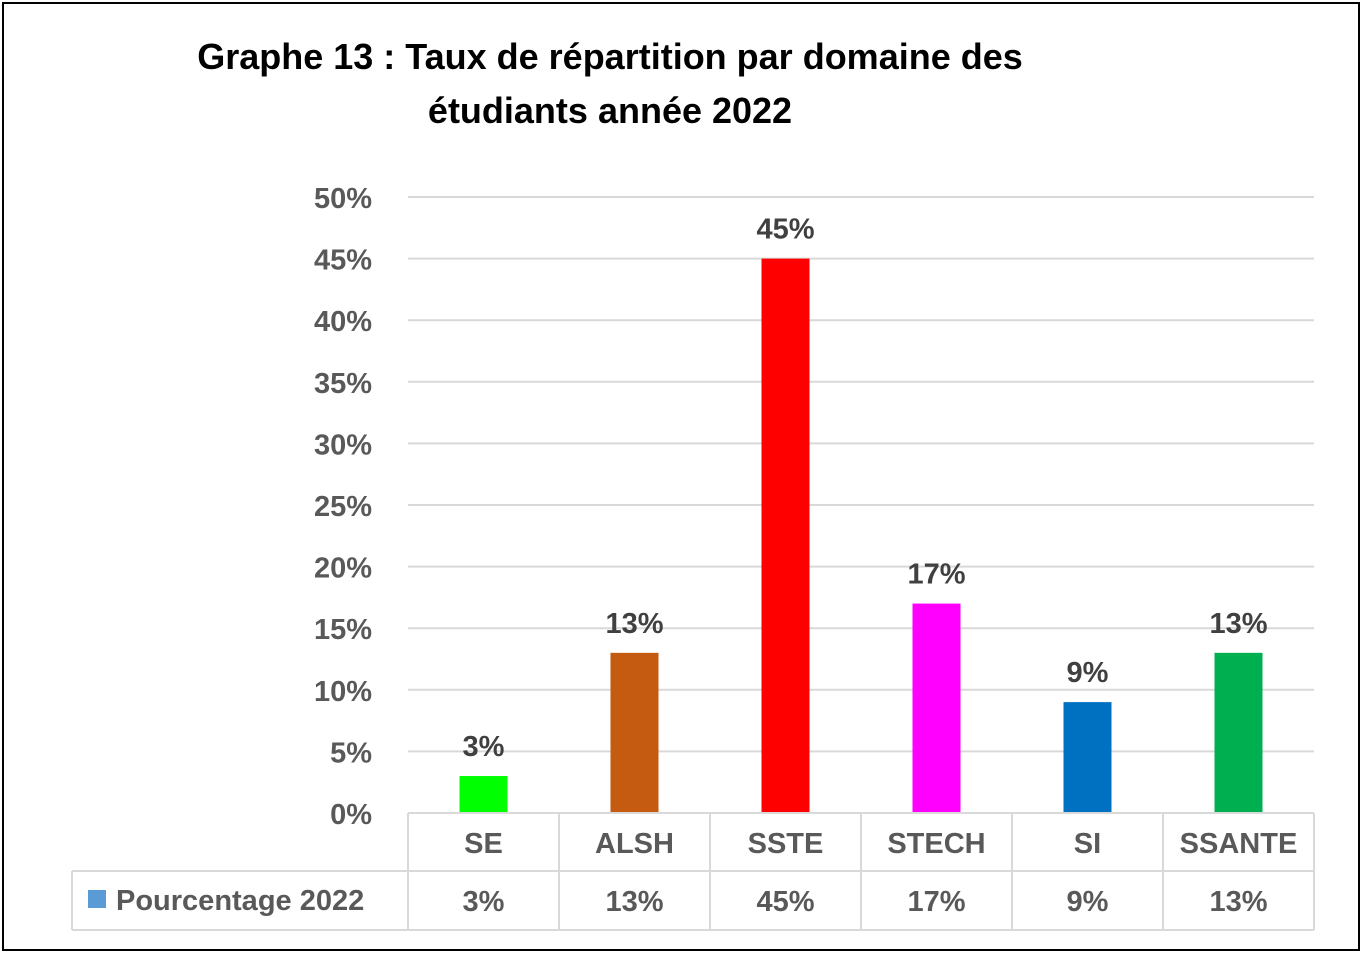  I want to click on category-label: SE, so click(483, 844).